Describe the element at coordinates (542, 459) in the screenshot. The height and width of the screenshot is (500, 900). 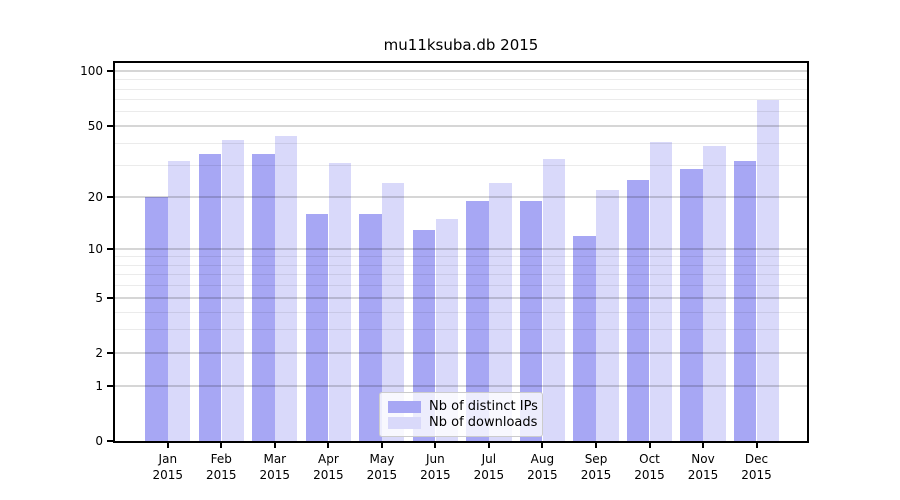
I see `x-tick-month-aug: Aug` at that location.